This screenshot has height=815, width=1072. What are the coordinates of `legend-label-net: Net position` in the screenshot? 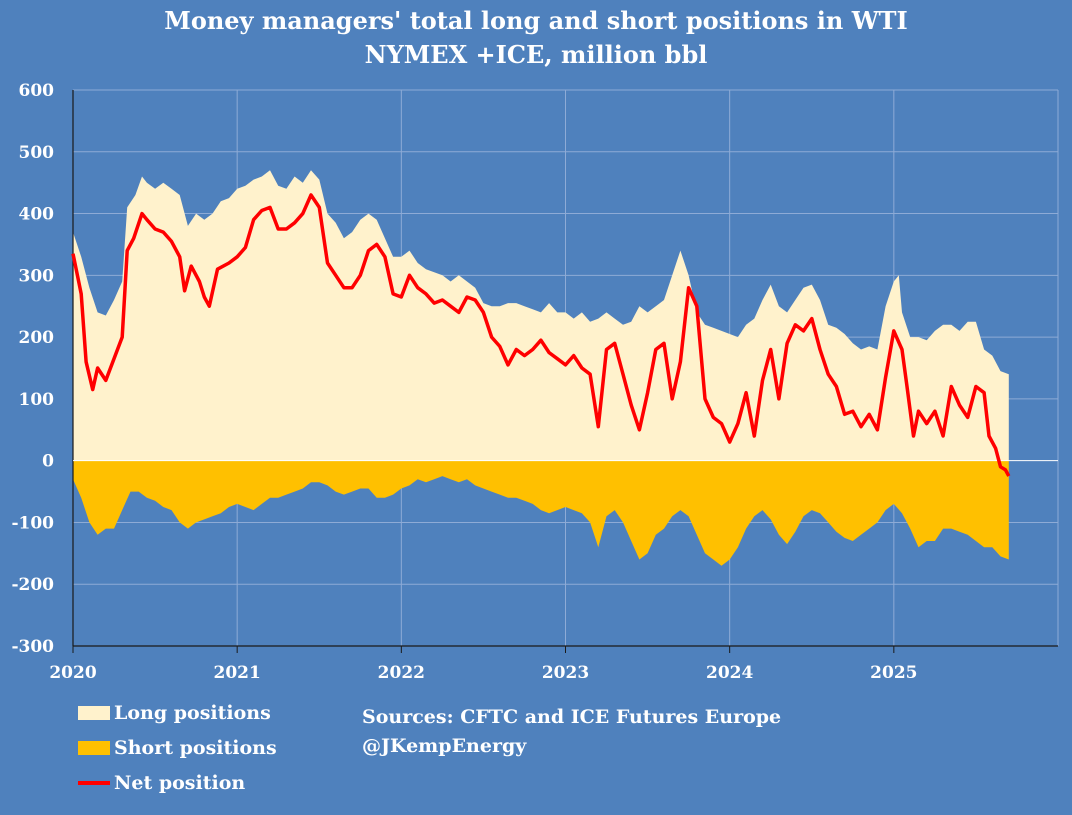 It's located at (180, 783).